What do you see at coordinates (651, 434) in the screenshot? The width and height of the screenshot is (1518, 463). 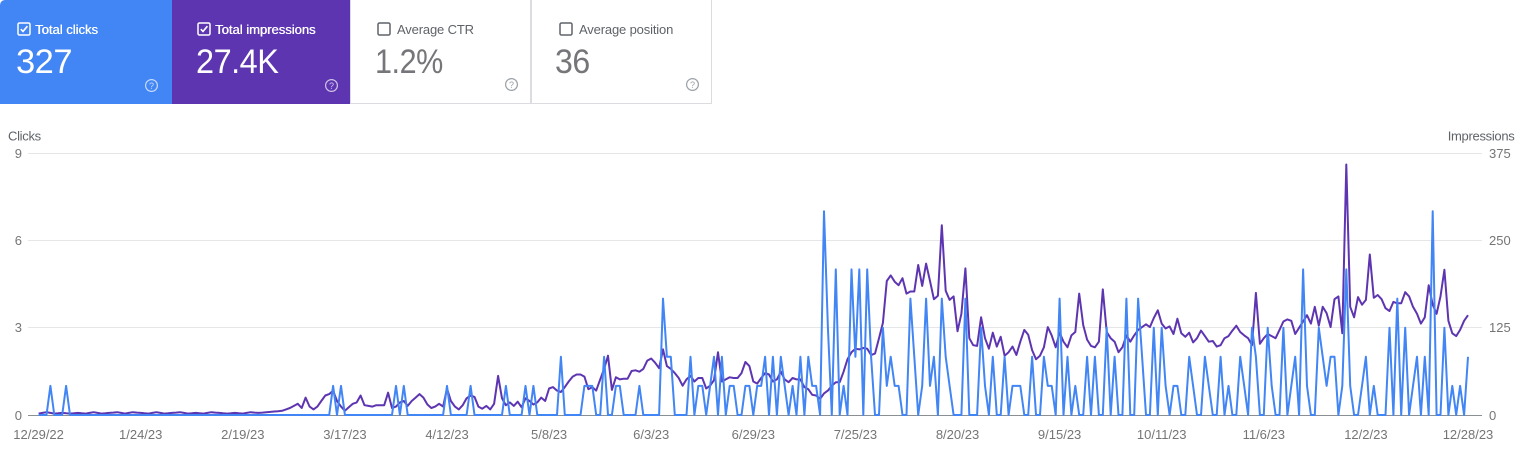 I see `svg-text: 6/3/23` at bounding box center [651, 434].